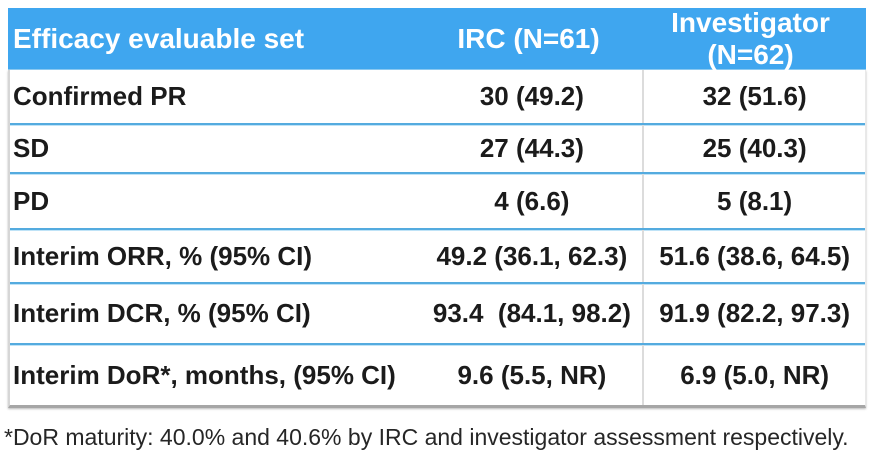 This screenshot has height=459, width=872. What do you see at coordinates (159, 38) in the screenshot?
I see `header-cell-efficacy-set: Efficacy evaluable set` at bounding box center [159, 38].